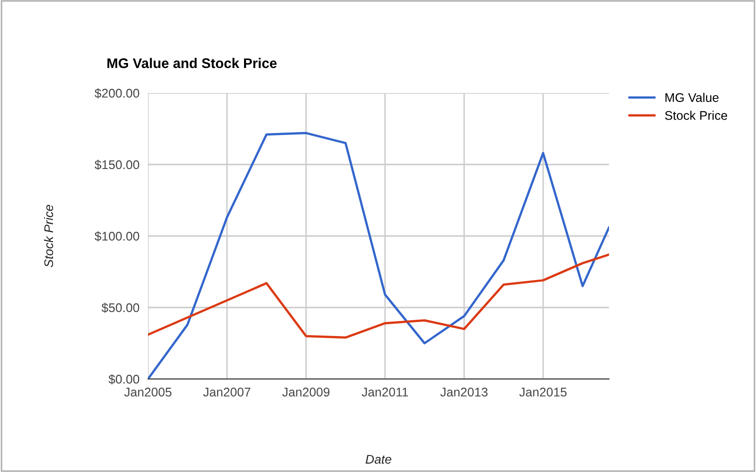 The width and height of the screenshot is (756, 472). What do you see at coordinates (49, 236) in the screenshot?
I see `y-axis-title: Stock Price` at bounding box center [49, 236].